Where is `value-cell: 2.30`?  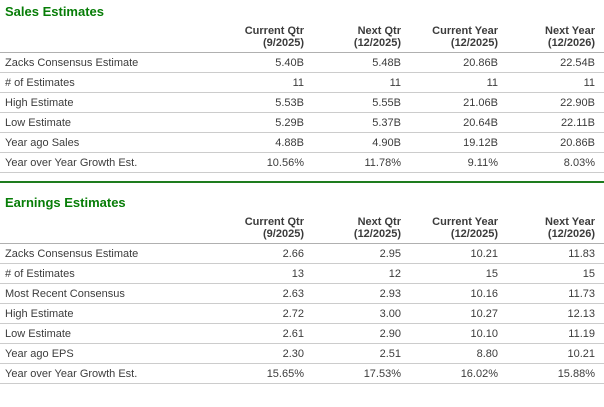
value-cell: 2.30 is located at coordinates (264, 353).